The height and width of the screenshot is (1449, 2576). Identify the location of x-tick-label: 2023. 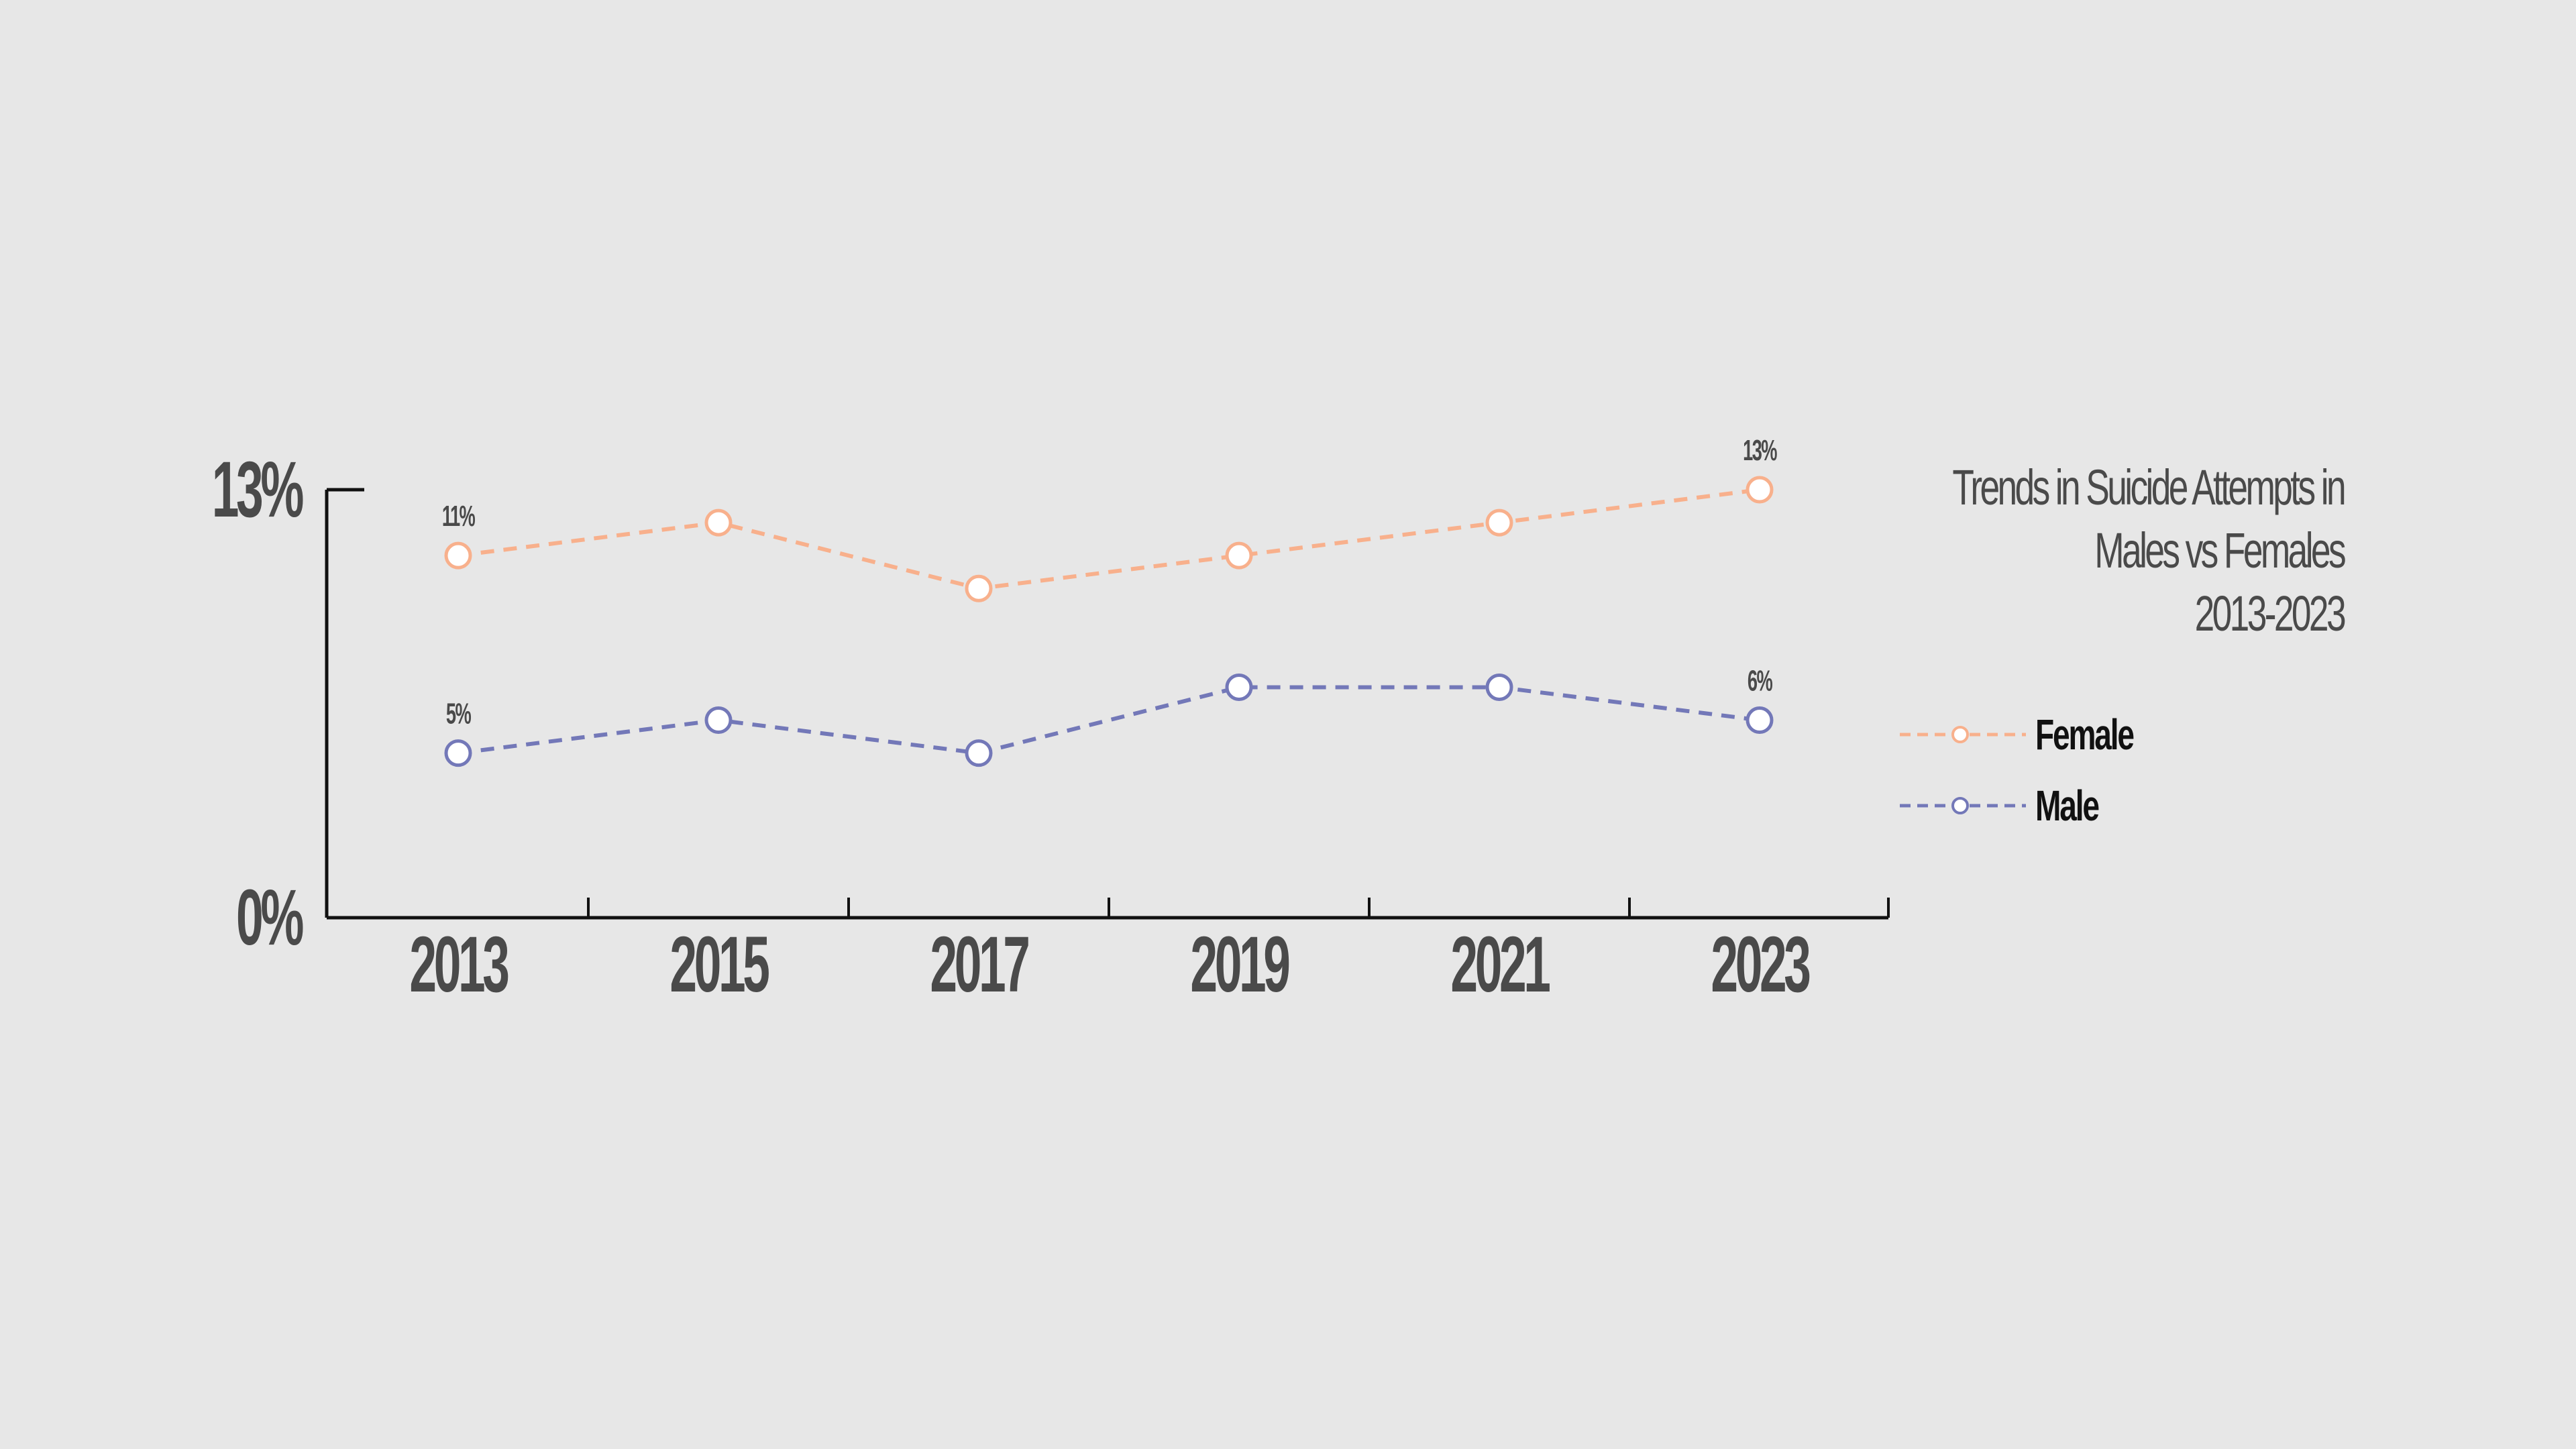
(1760, 964).